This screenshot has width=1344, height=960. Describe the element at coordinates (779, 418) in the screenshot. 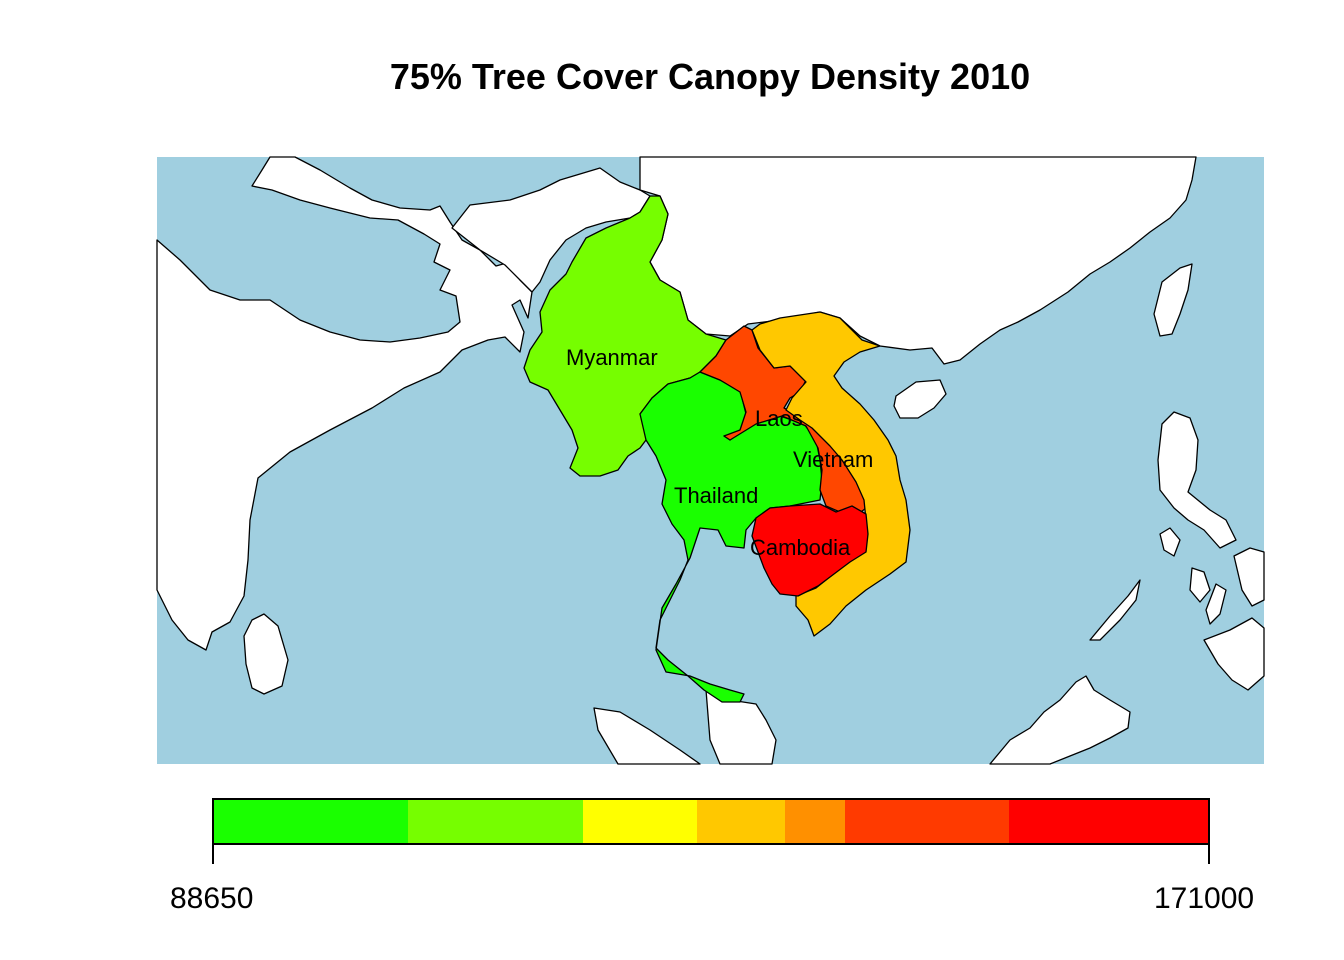

I see `label-laos: Laos` at that location.